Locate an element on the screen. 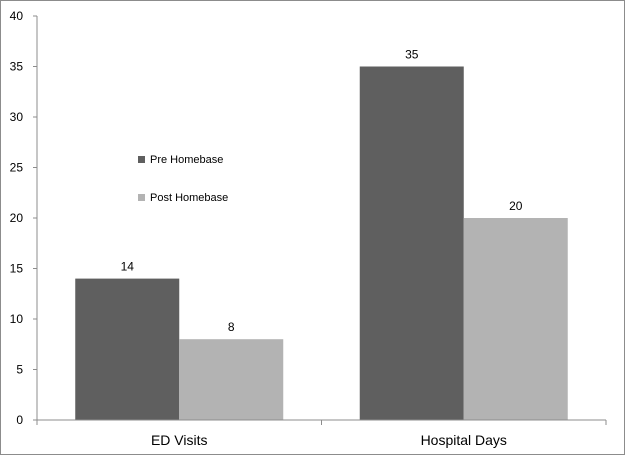  legend-swatch-post-homebase is located at coordinates (141, 197).